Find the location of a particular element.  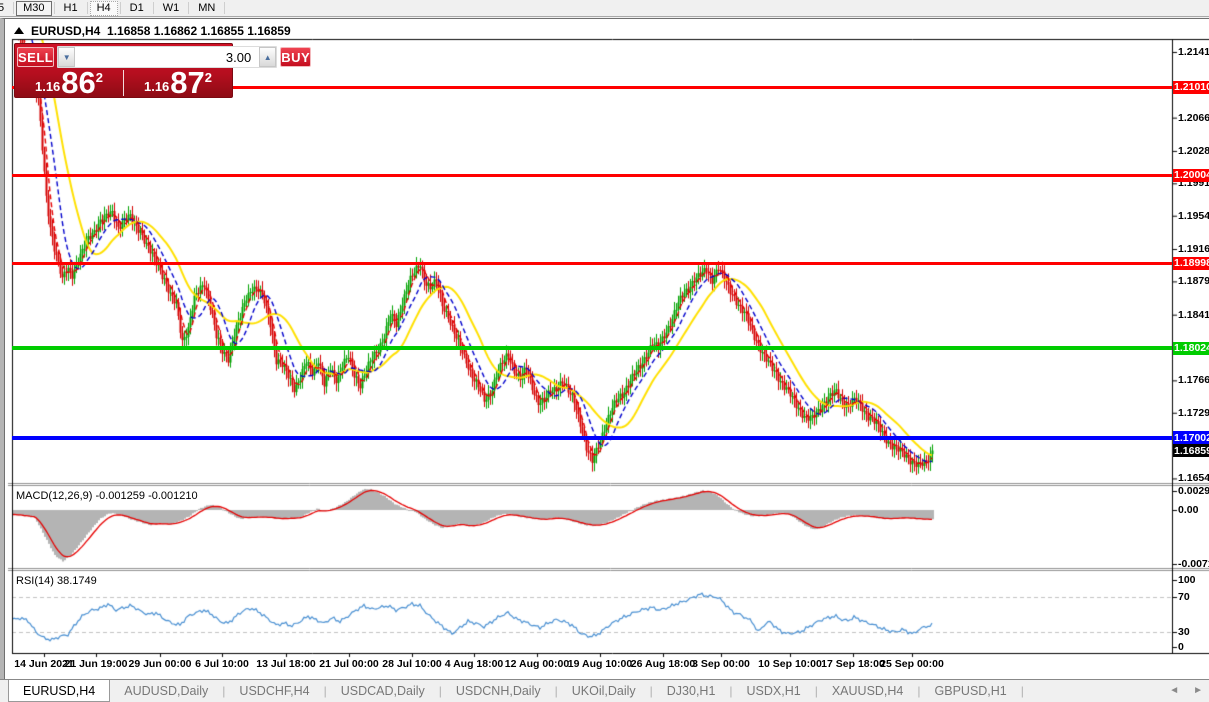

date-tick-label: 17 Sep 18:00 is located at coordinates (853, 664).